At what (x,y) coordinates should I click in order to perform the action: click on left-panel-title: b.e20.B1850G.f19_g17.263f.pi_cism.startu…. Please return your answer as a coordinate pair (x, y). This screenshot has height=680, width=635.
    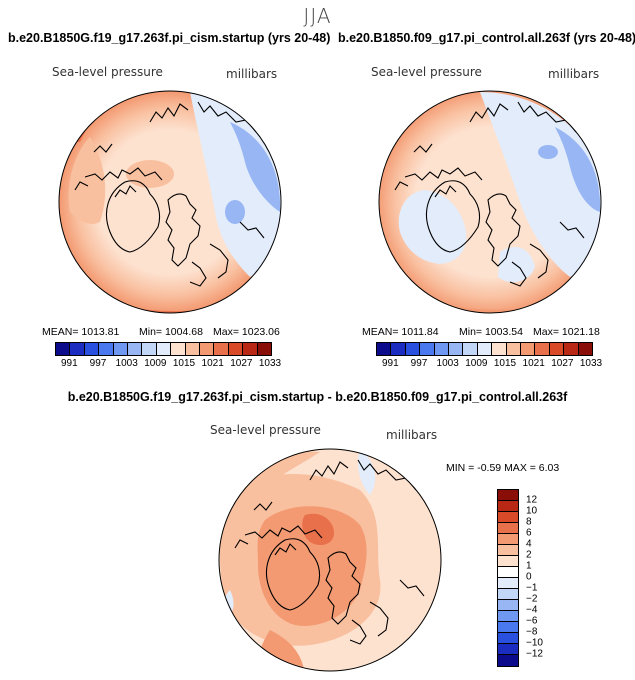
    Looking at the image, I should click on (169, 38).